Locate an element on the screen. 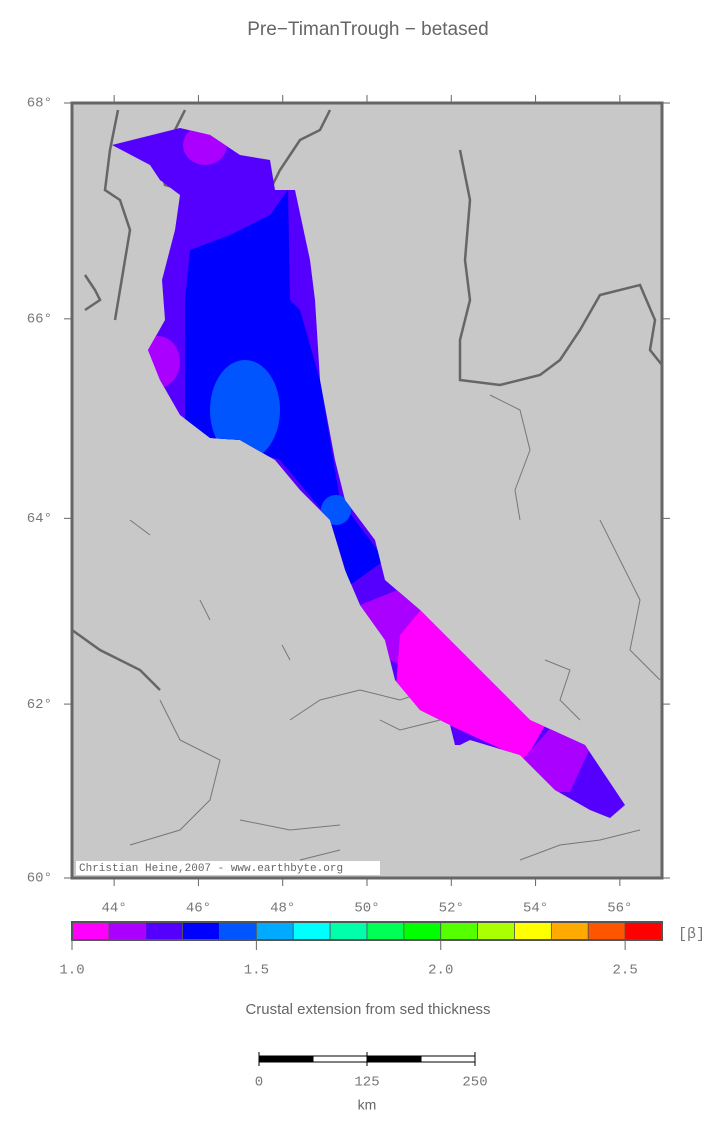 This screenshot has height=1132, width=720. lat-tick-label: 60° is located at coordinates (39, 879).